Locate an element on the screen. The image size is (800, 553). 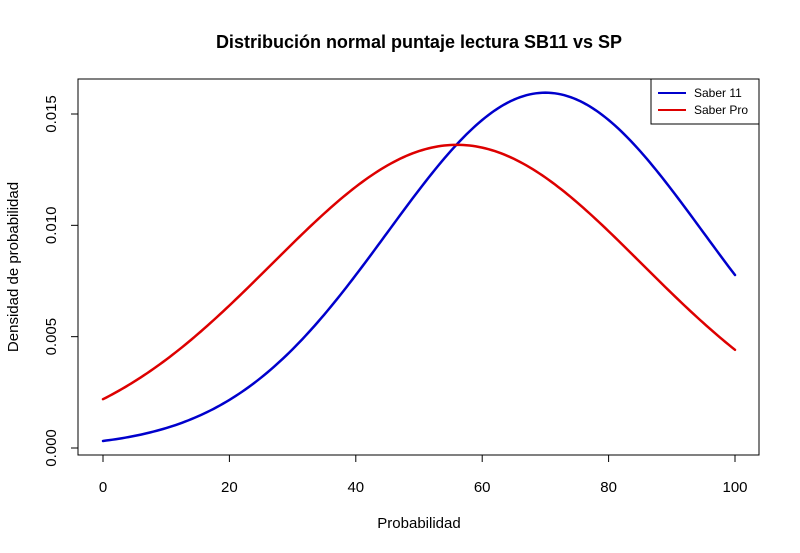
y-tick-label: 0.000 is located at coordinates (51, 448).